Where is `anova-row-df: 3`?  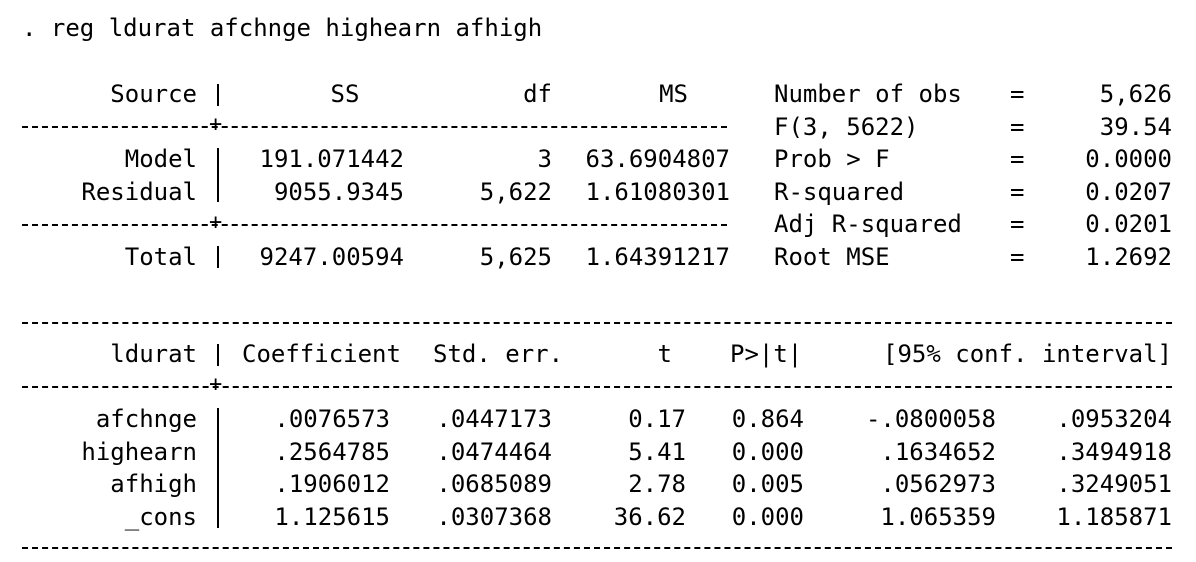 anova-row-df: 3 is located at coordinates (544, 159).